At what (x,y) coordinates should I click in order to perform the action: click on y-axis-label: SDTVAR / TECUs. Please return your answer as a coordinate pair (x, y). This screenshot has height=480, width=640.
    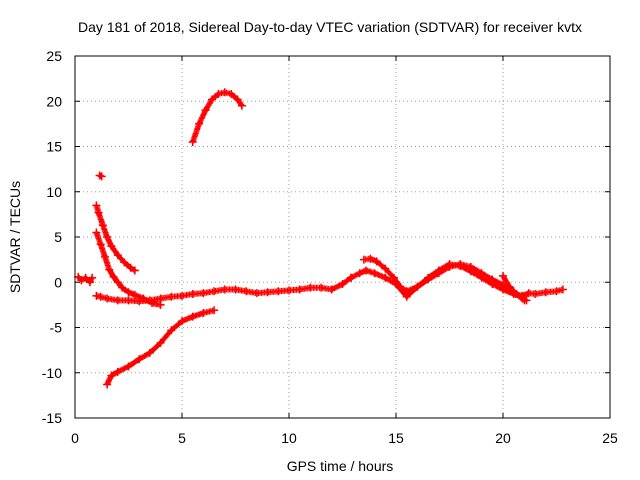
    Looking at the image, I should click on (15, 237).